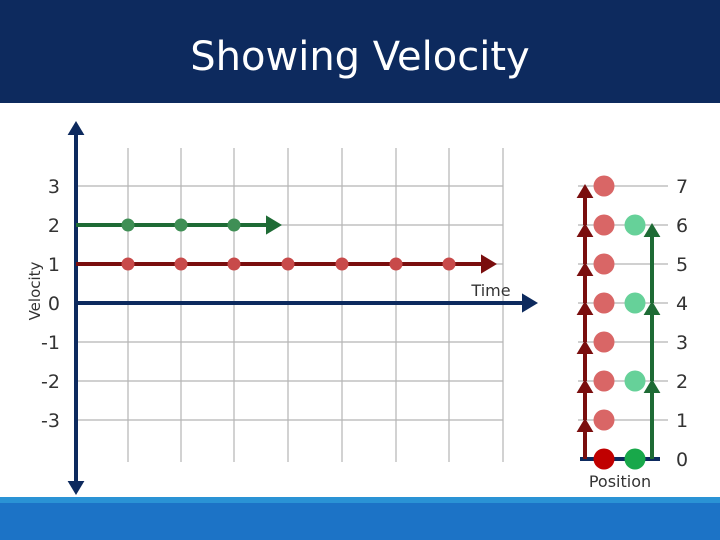  Describe the element at coordinates (490, 290) in the screenshot. I see `time-axis-label: Time` at that location.